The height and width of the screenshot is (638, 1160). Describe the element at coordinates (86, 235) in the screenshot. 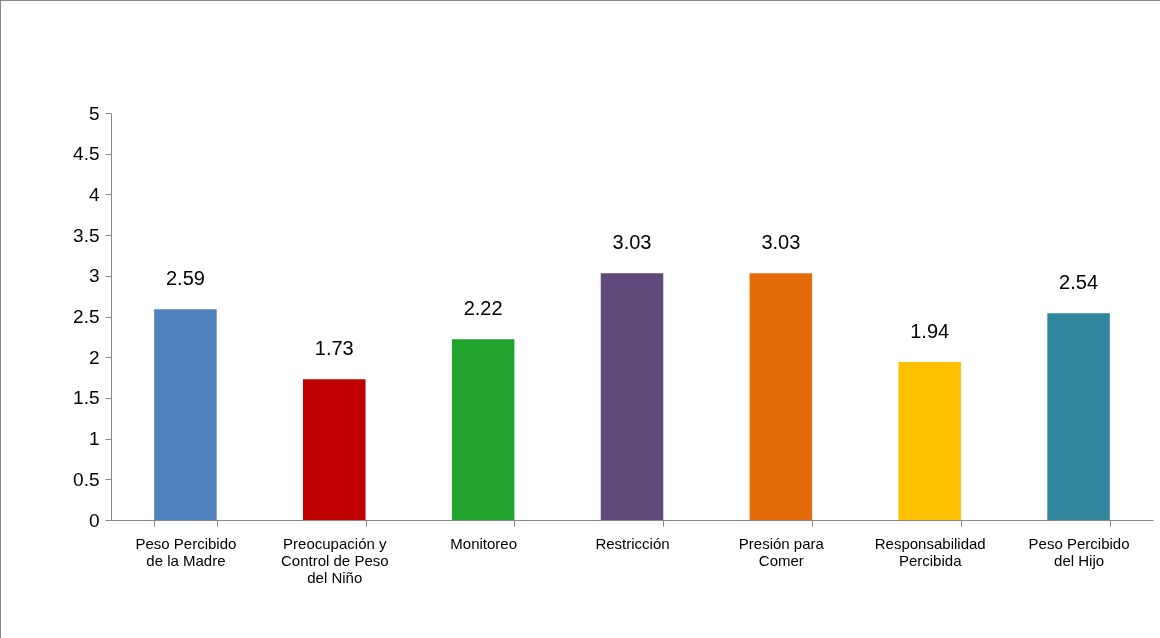

I see `y-tick-label: 3.5` at that location.